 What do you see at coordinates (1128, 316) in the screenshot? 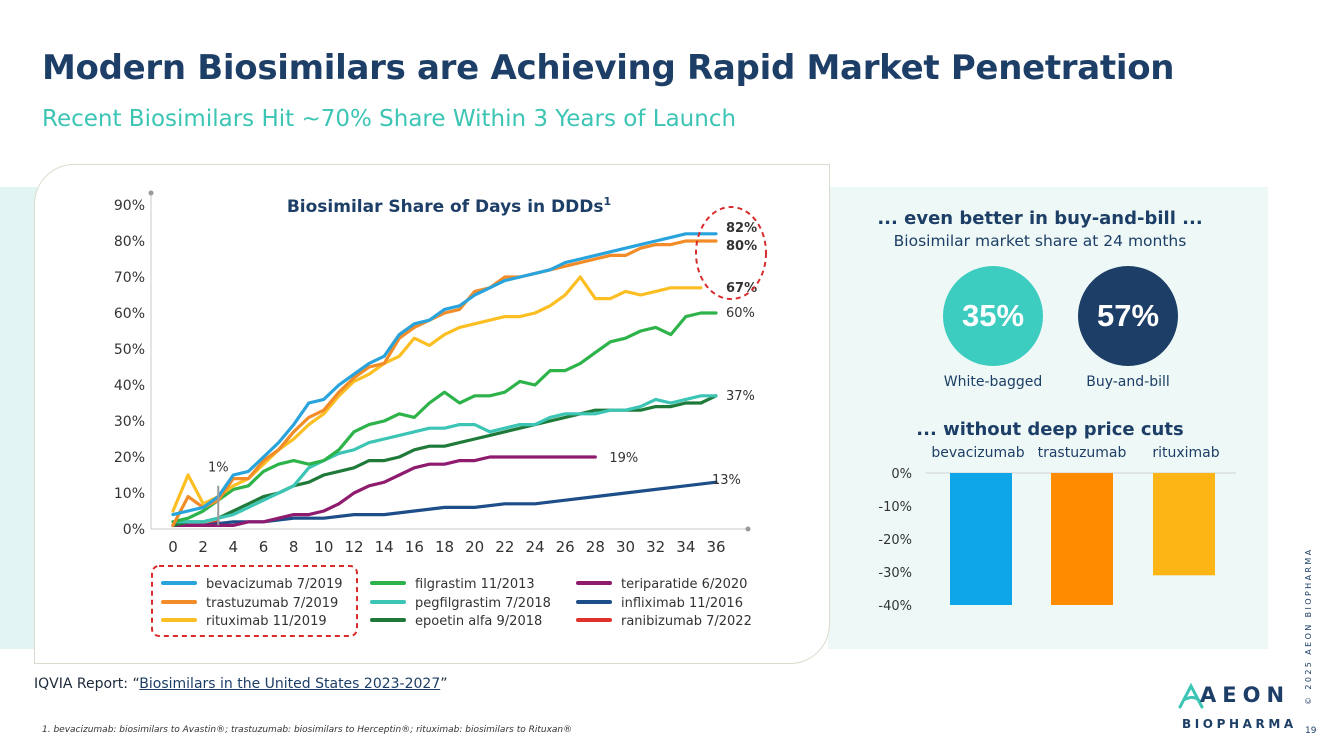
I see `buy-and-bill-circle: 57%` at bounding box center [1128, 316].